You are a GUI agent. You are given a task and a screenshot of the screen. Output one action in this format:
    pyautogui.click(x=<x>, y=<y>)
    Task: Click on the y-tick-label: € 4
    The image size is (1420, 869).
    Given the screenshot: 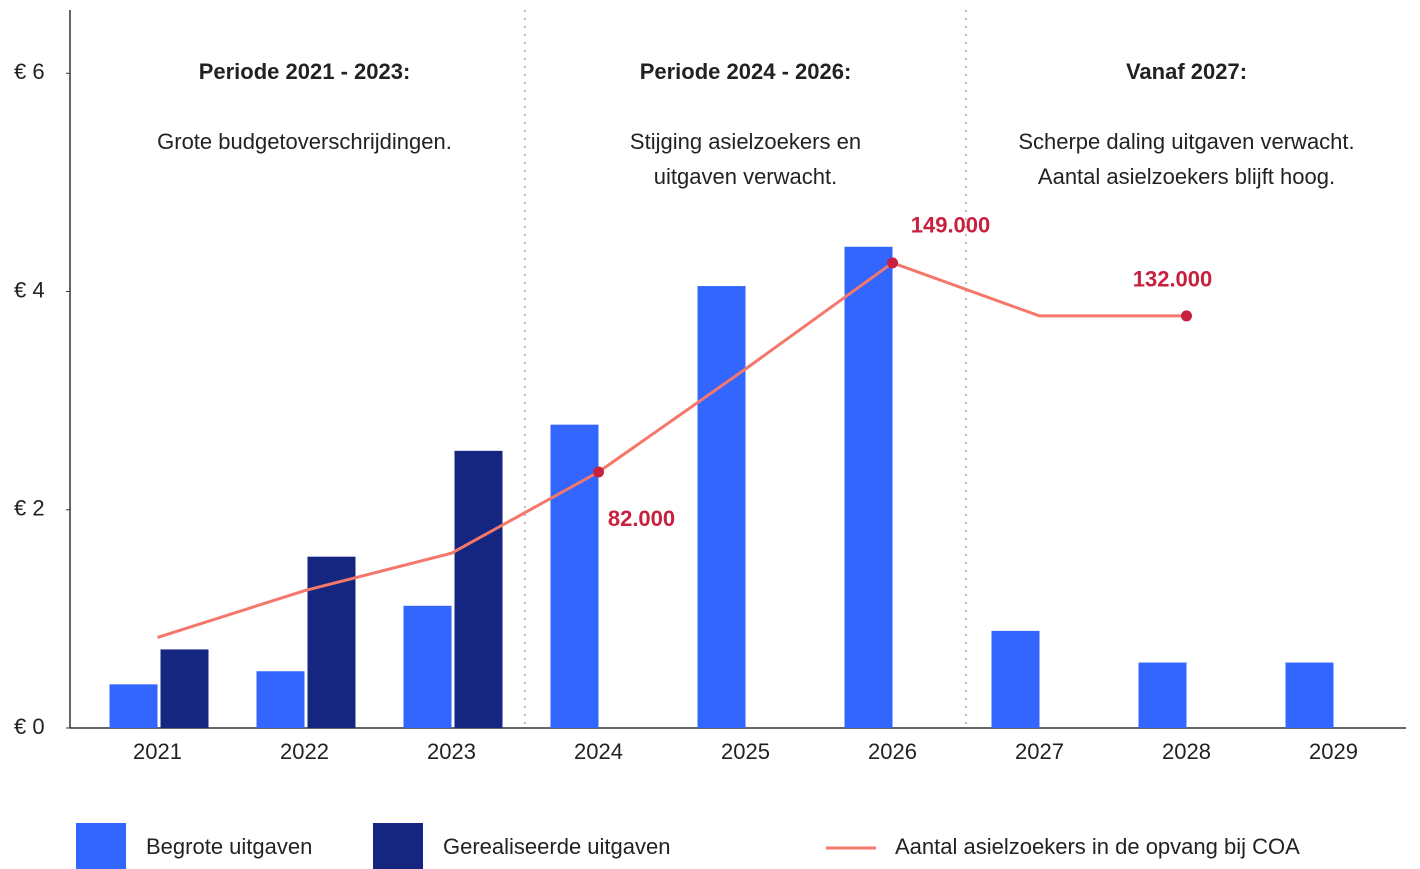 What is the action you would take?
    pyautogui.click(x=29, y=289)
    